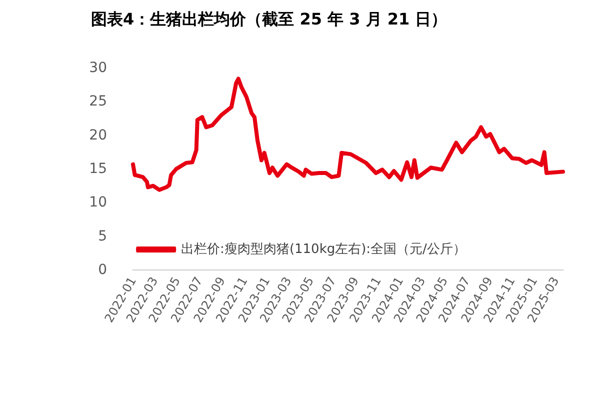  I want to click on y-tick-label: 10, so click(98, 202).